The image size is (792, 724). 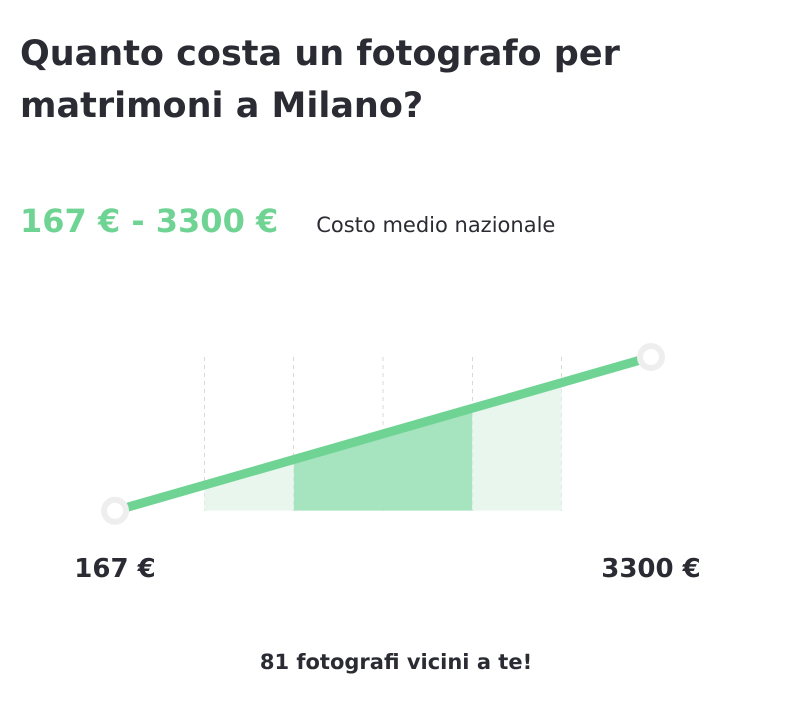 What do you see at coordinates (149, 221) in the screenshot?
I see `chart-subtitle: 167 € - 3300 €` at bounding box center [149, 221].